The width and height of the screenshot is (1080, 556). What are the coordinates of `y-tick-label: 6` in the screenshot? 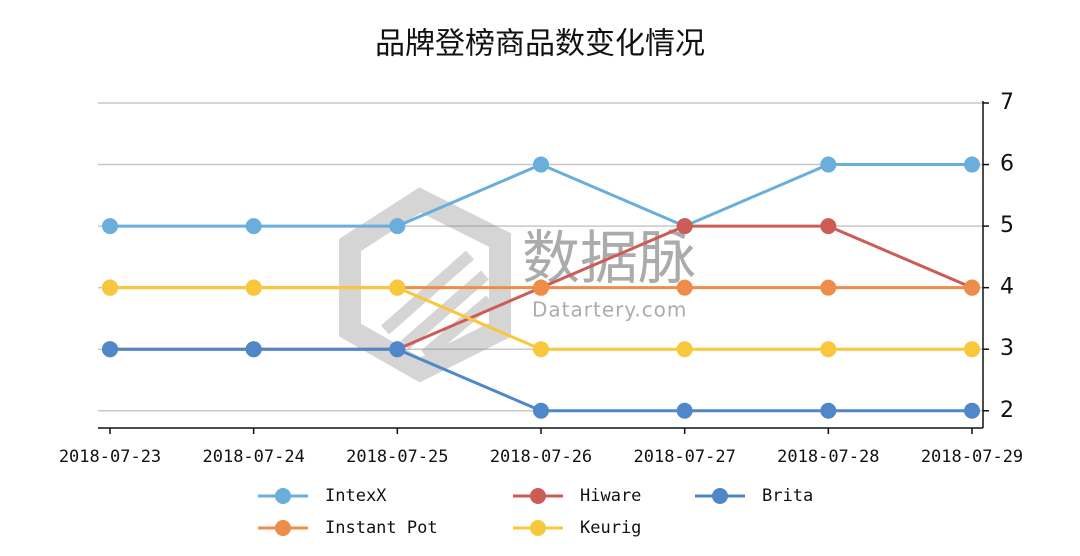 It's located at (1007, 164).